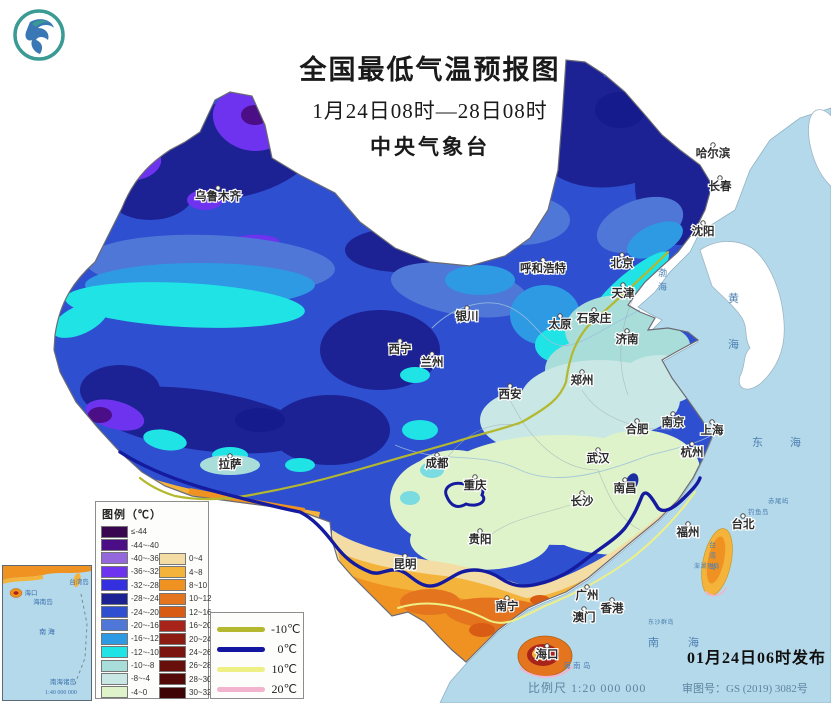 This screenshot has height=703, width=831. Describe the element at coordinates (63, 681) in the screenshot. I see `inset-label: 南海诸岛` at that location.